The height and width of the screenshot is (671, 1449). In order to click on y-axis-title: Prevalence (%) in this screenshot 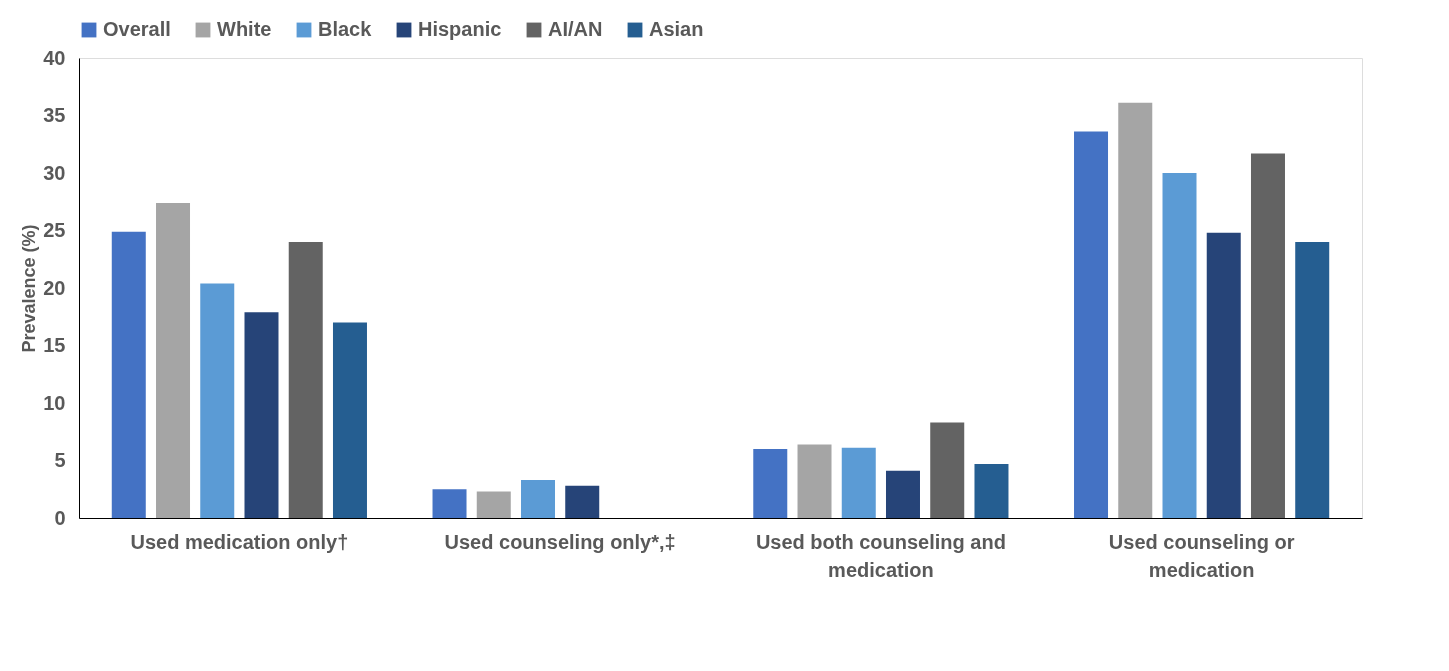, I will do `click(29, 288)`.